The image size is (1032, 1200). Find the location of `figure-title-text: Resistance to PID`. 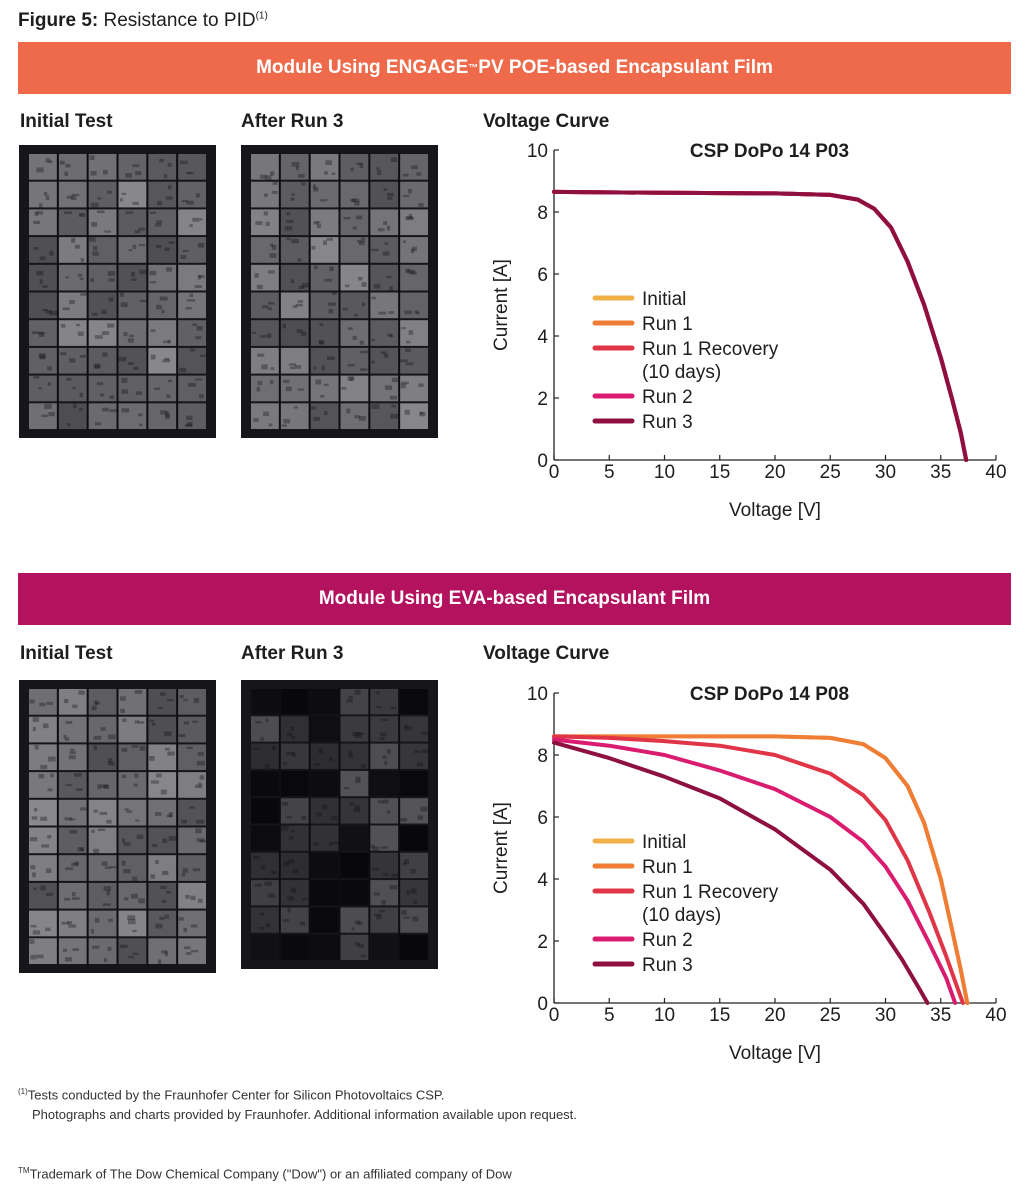

figure-title-text: Resistance to PID is located at coordinates (179, 20).